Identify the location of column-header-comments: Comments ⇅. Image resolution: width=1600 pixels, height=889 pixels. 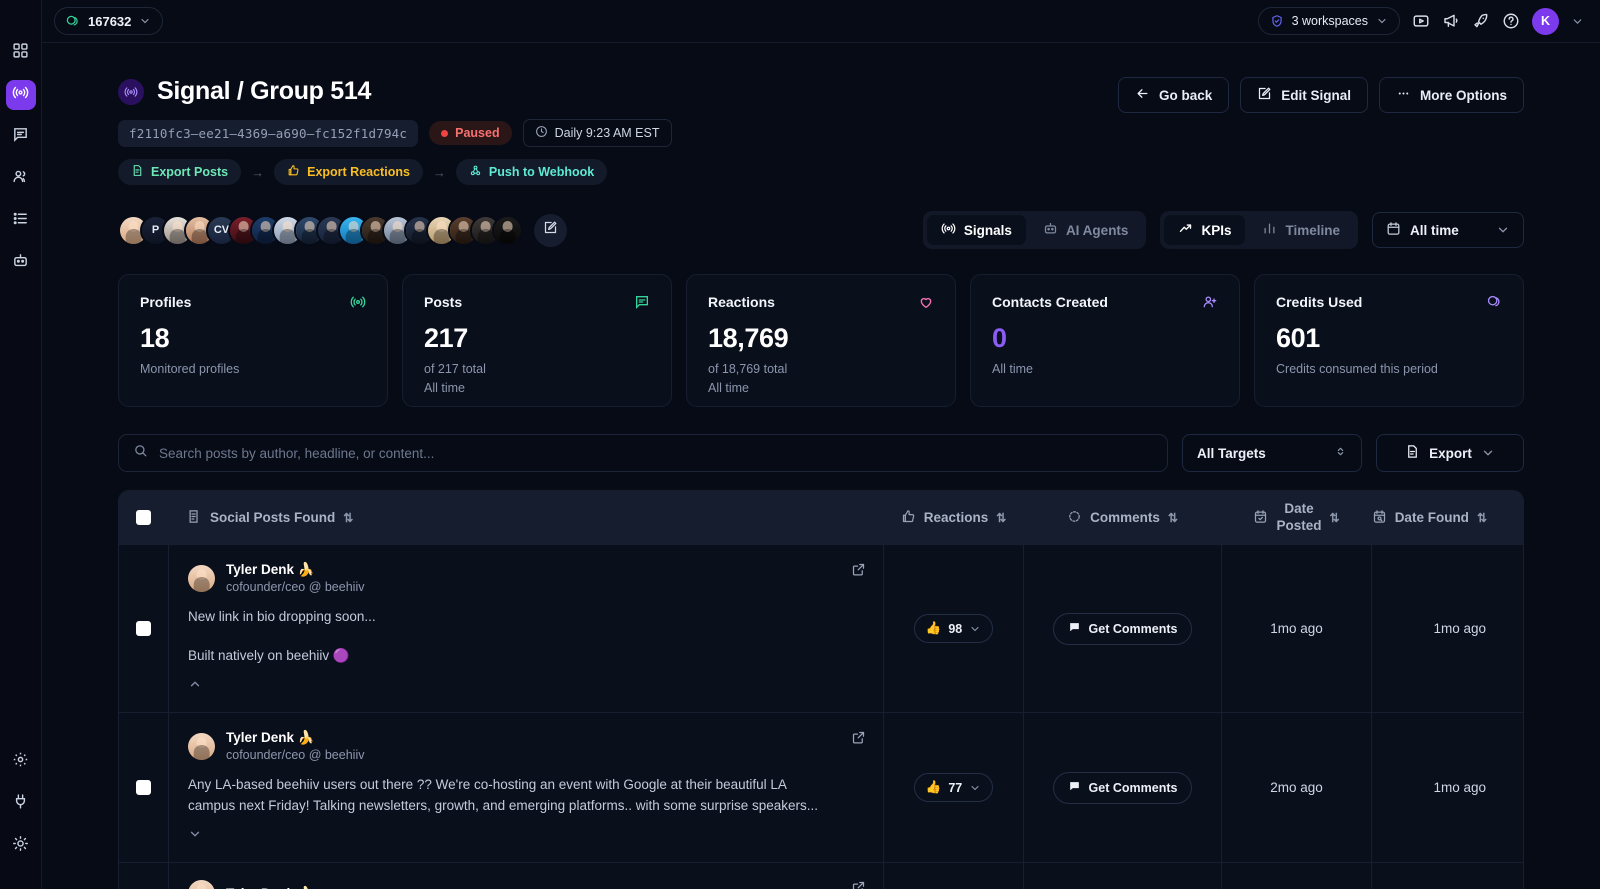
(1122, 518).